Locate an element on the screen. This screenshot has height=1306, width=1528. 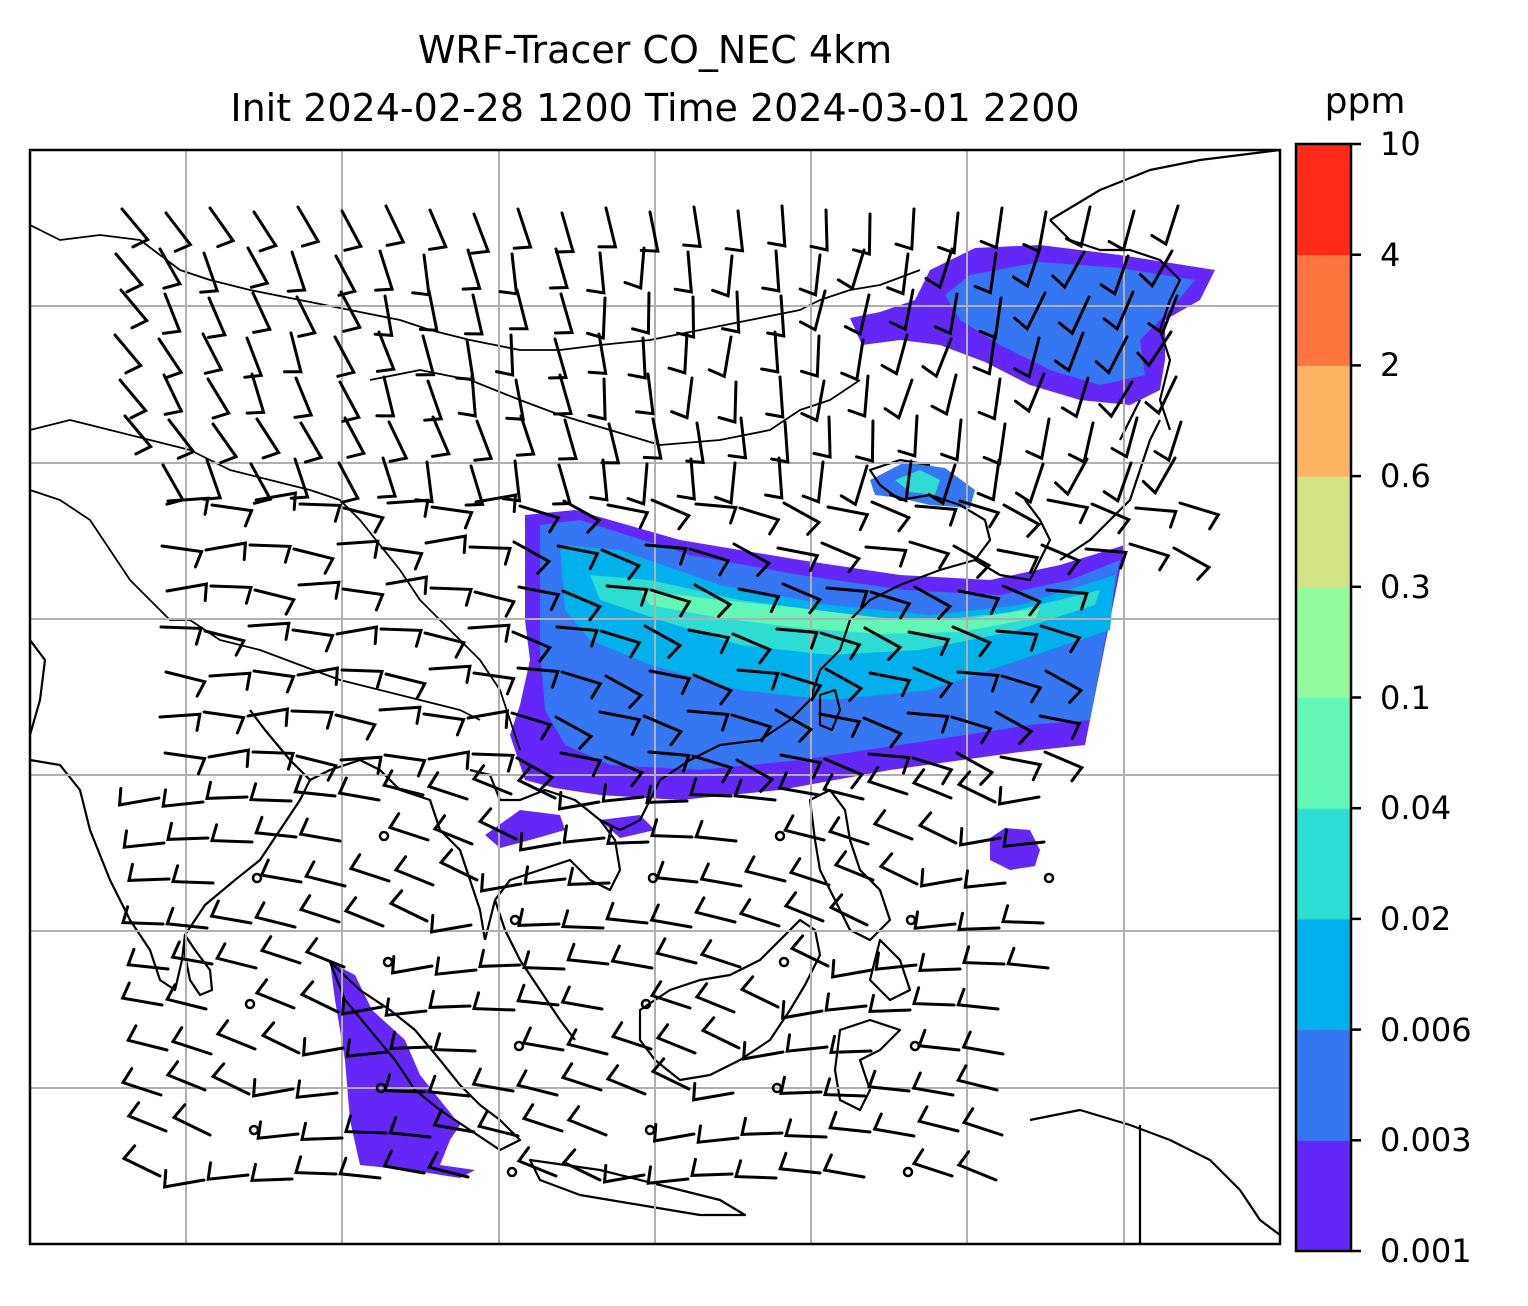
colorbar-unit: ppm is located at coordinates (1365, 101).